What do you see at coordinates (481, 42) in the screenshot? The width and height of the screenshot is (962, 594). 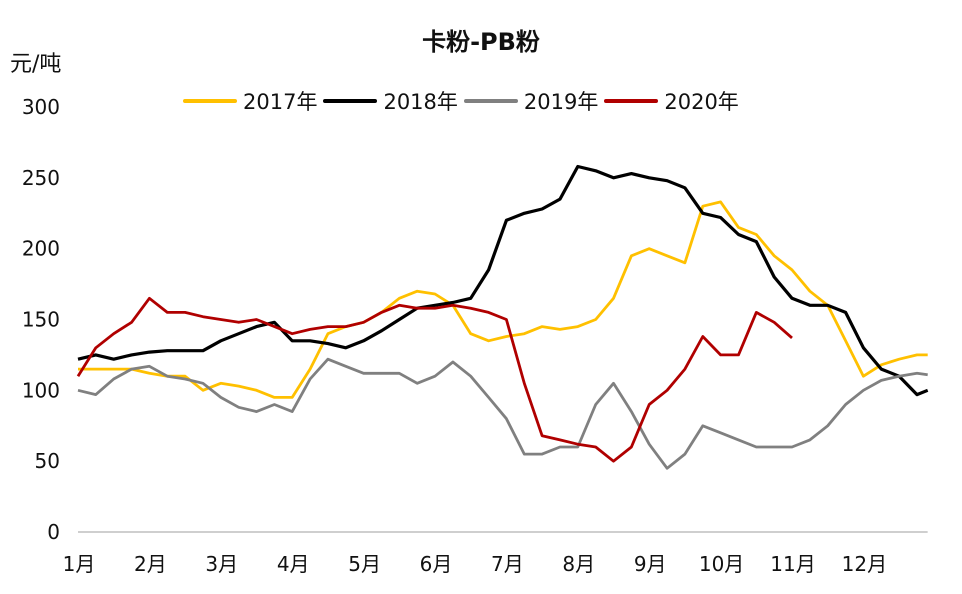 I see `chart-title: 卡粉-PB粉` at bounding box center [481, 42].